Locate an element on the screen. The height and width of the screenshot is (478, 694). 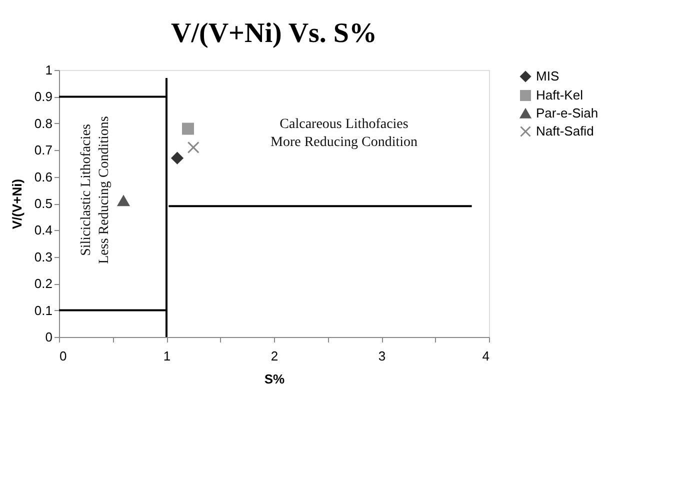
x-tick-label: 2 is located at coordinates (274, 356).